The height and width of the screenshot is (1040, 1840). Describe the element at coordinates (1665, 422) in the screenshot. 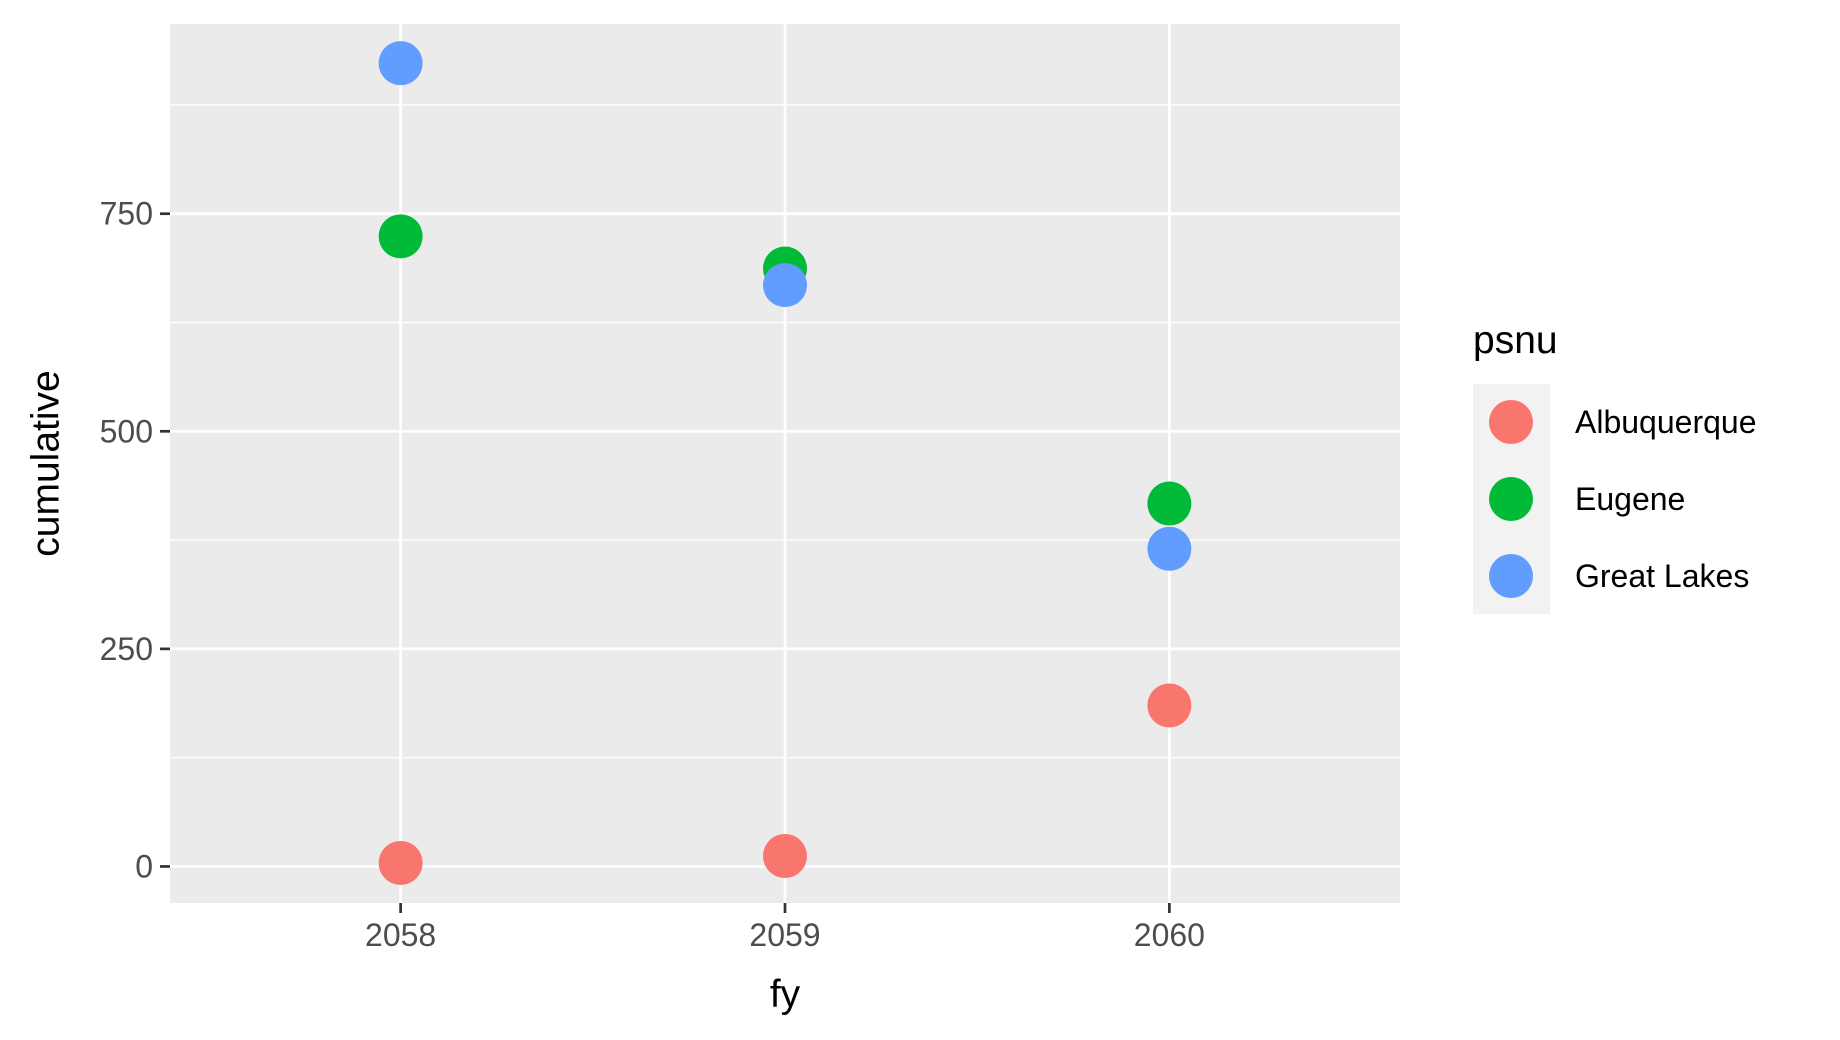

I see `legend-label: Albuquerque` at that location.